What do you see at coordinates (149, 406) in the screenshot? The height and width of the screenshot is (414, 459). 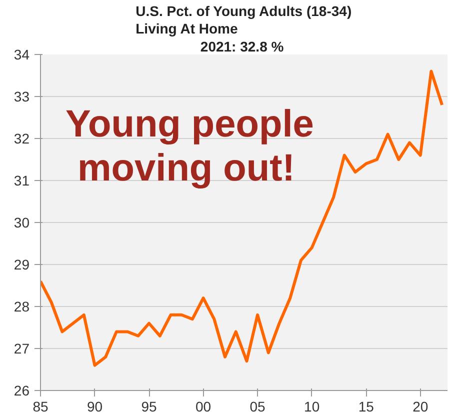 I see `x-tick-label: 95` at bounding box center [149, 406].